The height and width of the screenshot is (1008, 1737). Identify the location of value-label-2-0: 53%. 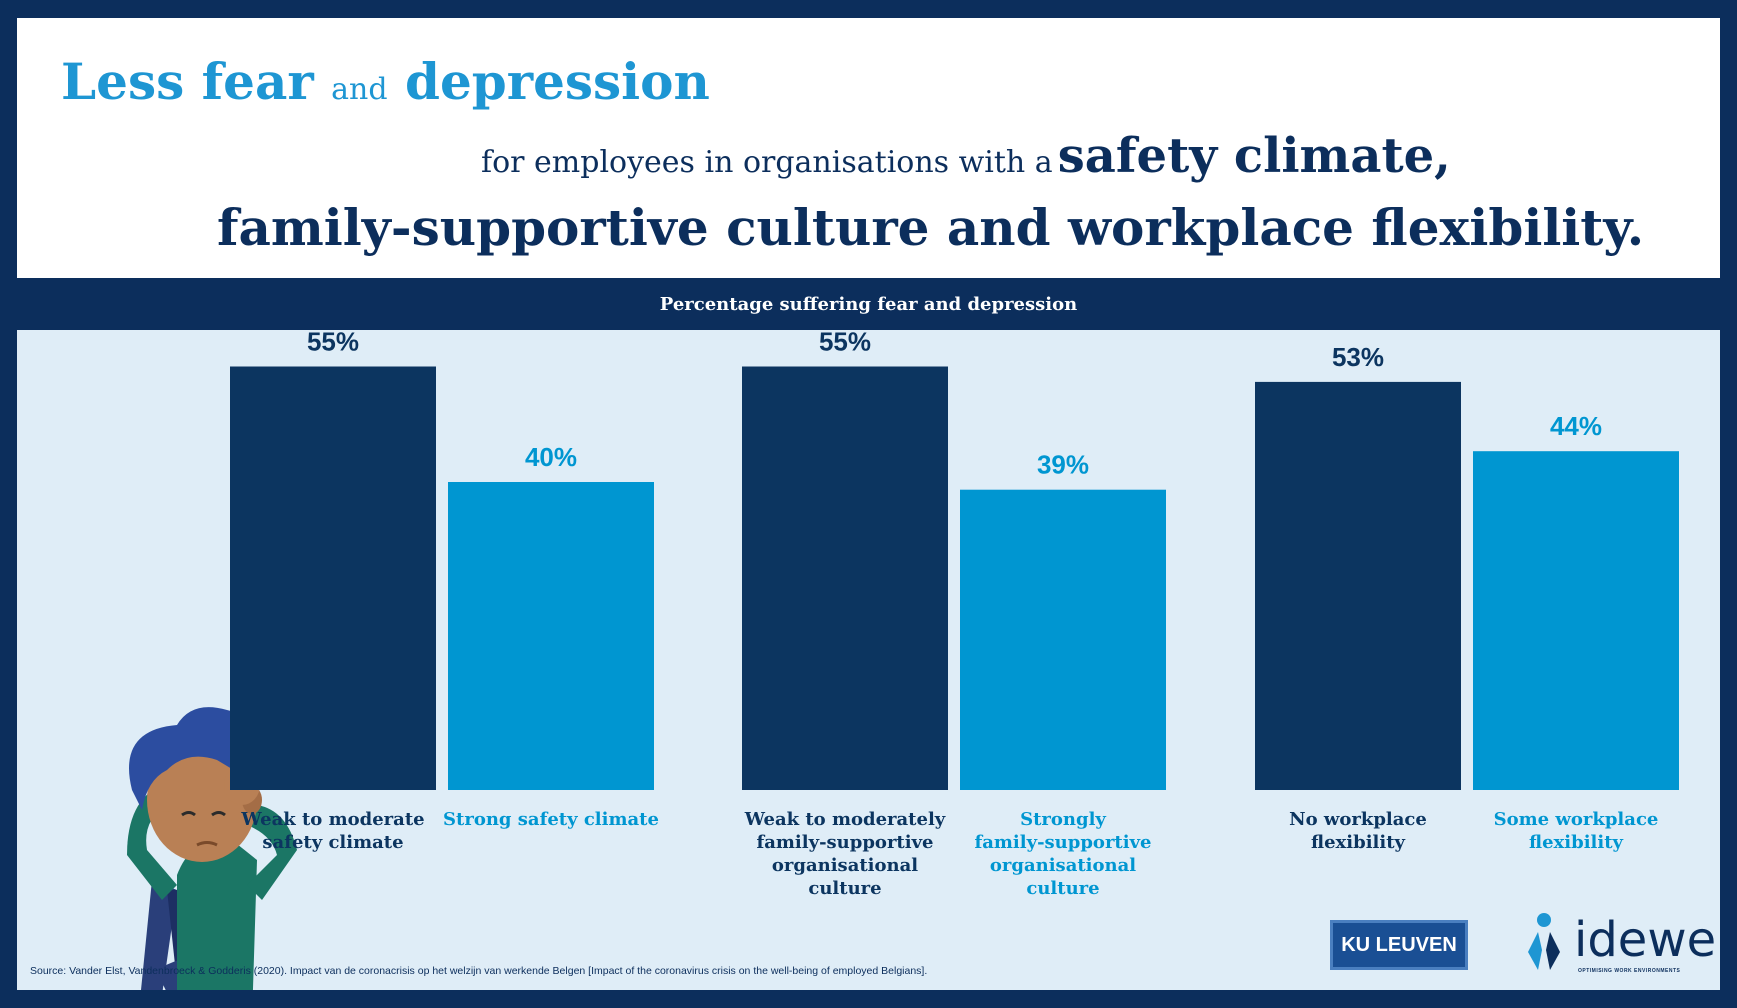
(1358, 357).